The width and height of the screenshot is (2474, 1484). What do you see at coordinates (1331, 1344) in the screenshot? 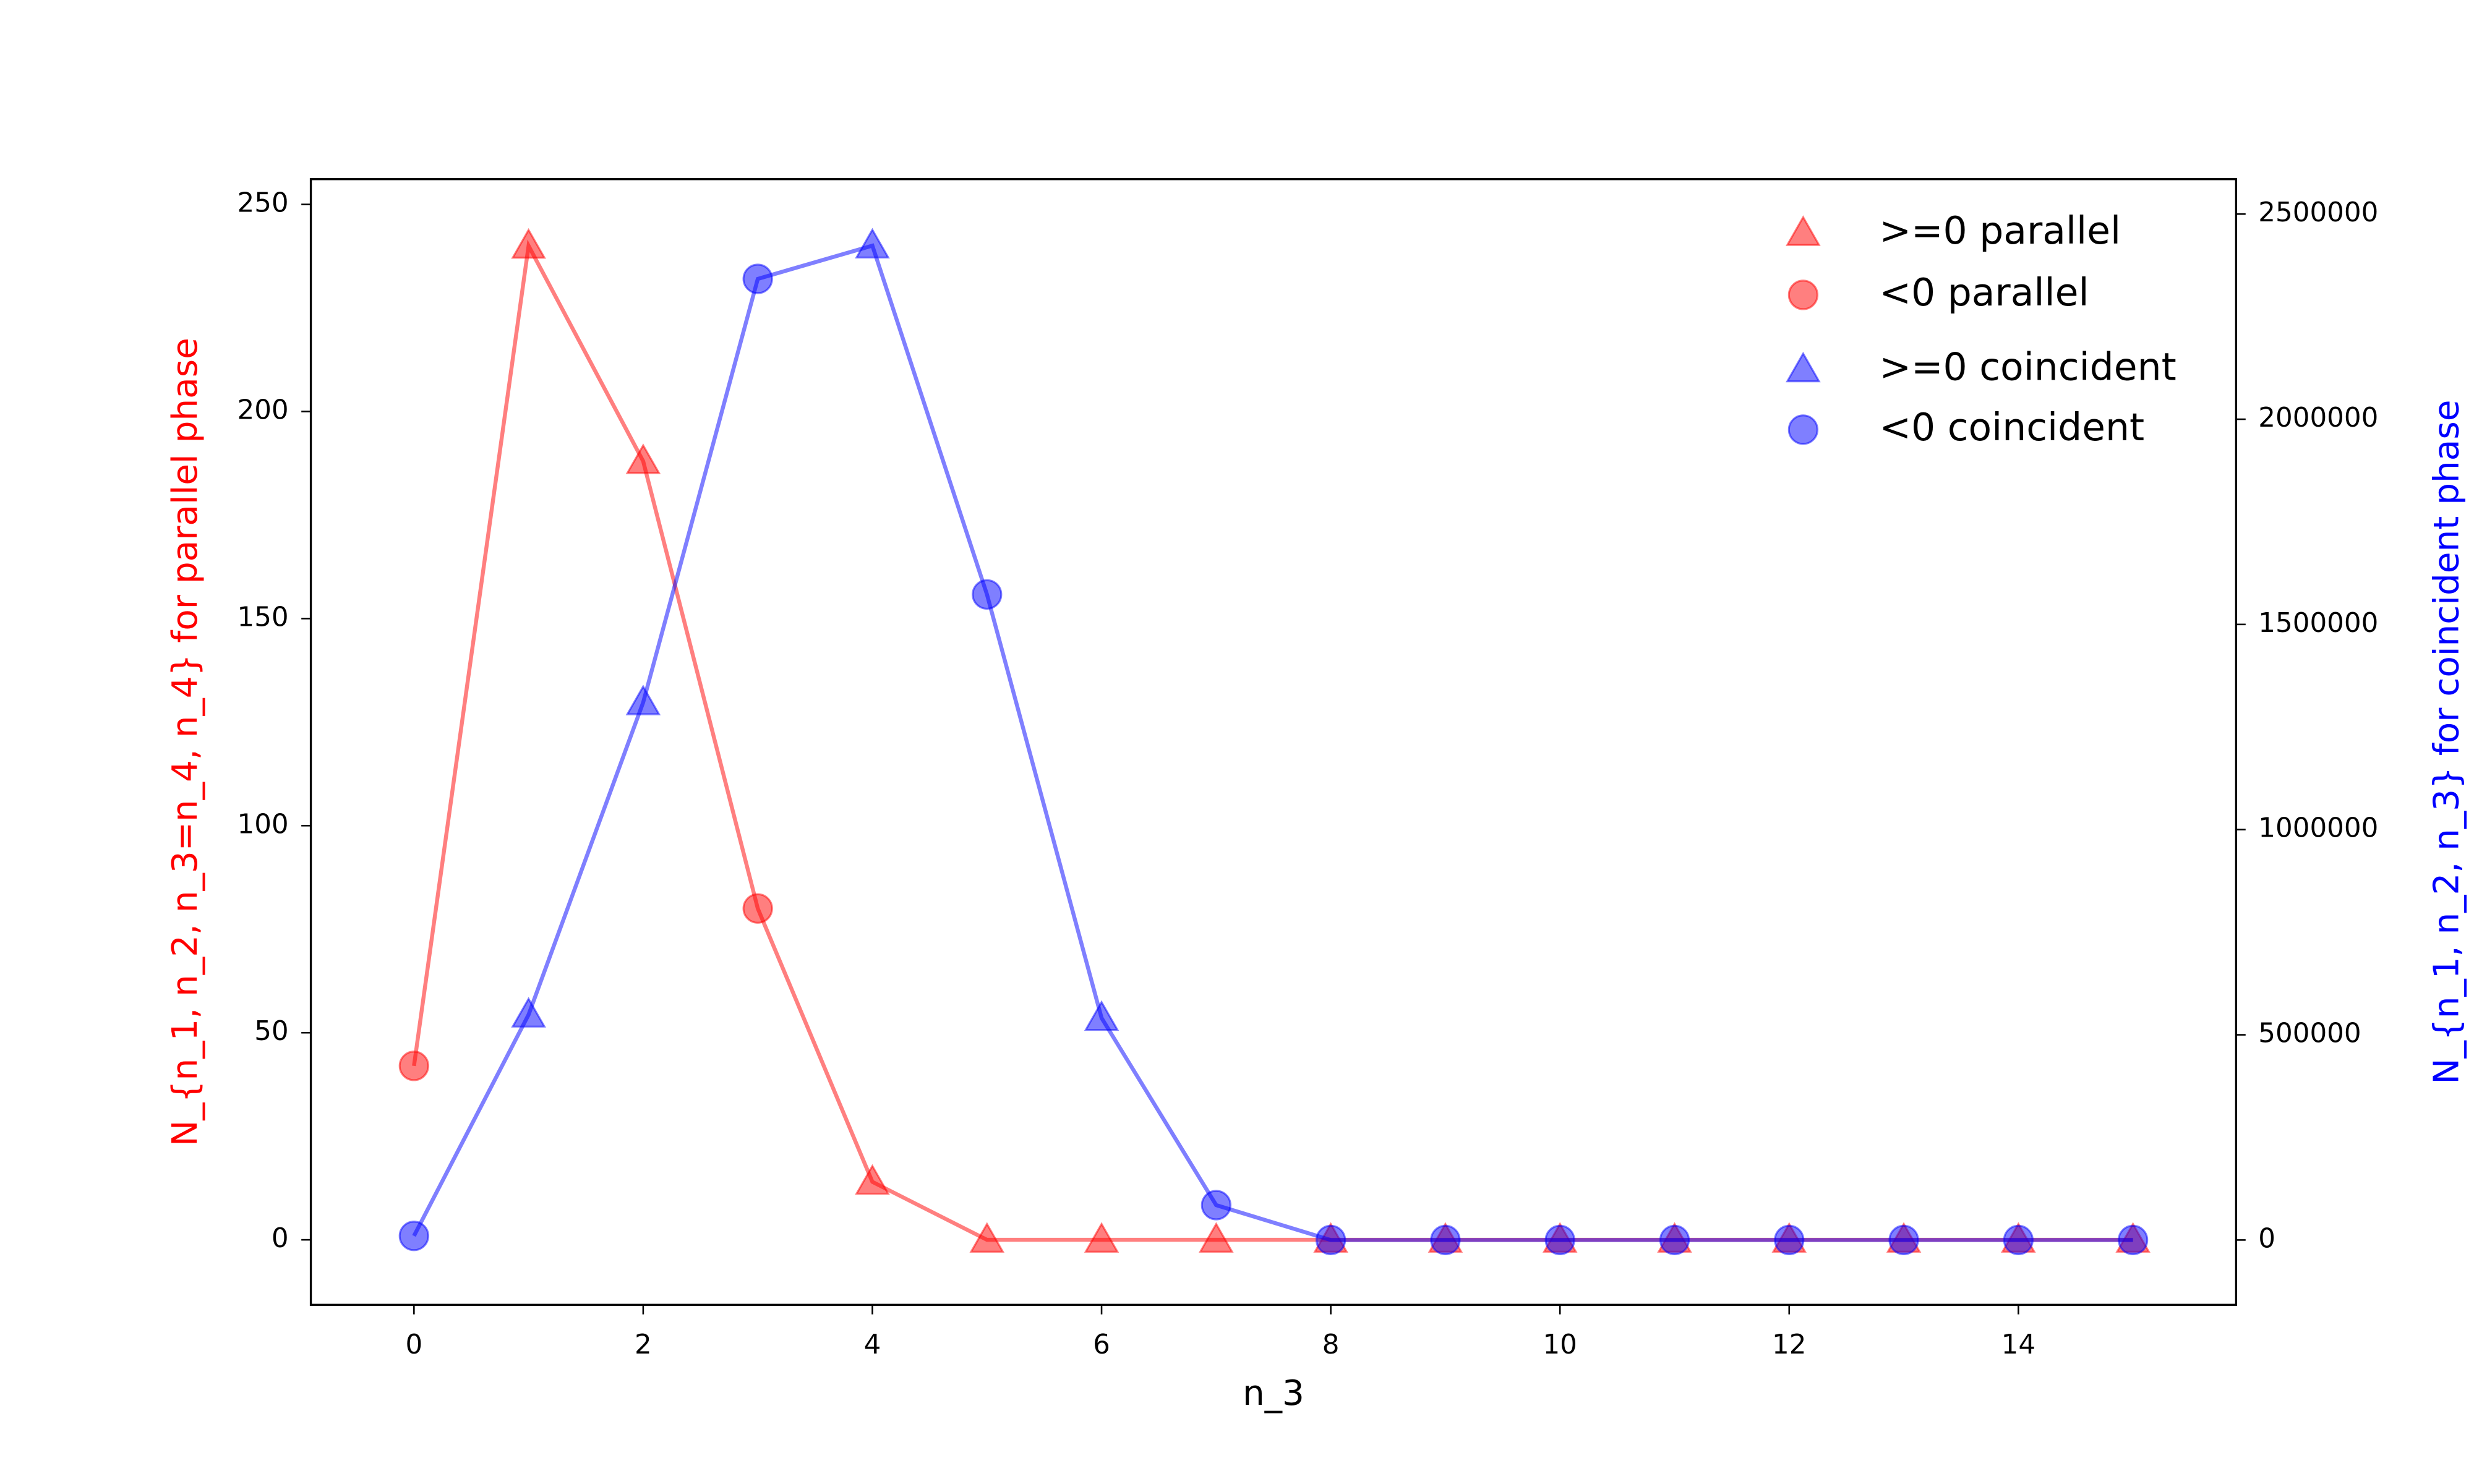
I see `x-tick-label: 8` at bounding box center [1331, 1344].